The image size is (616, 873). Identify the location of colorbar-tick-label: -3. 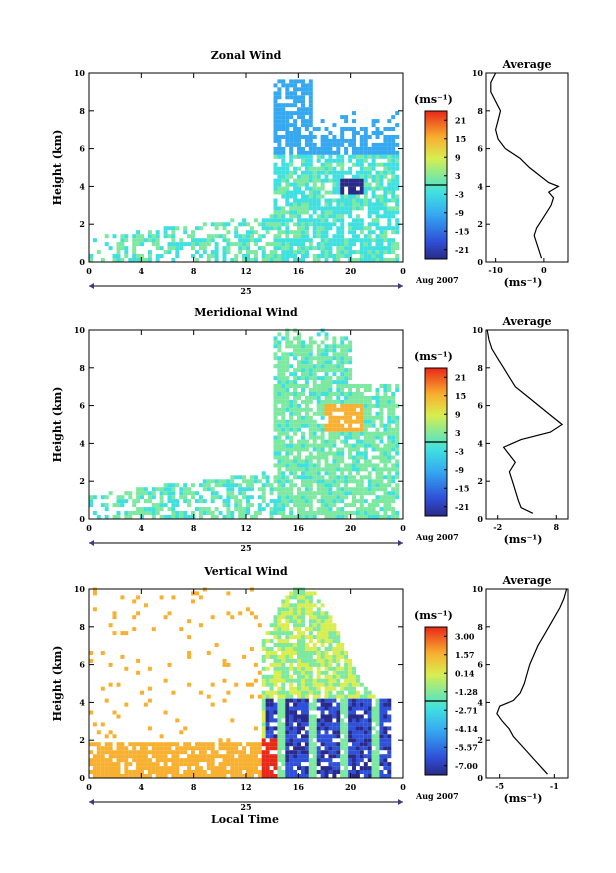
(459, 451).